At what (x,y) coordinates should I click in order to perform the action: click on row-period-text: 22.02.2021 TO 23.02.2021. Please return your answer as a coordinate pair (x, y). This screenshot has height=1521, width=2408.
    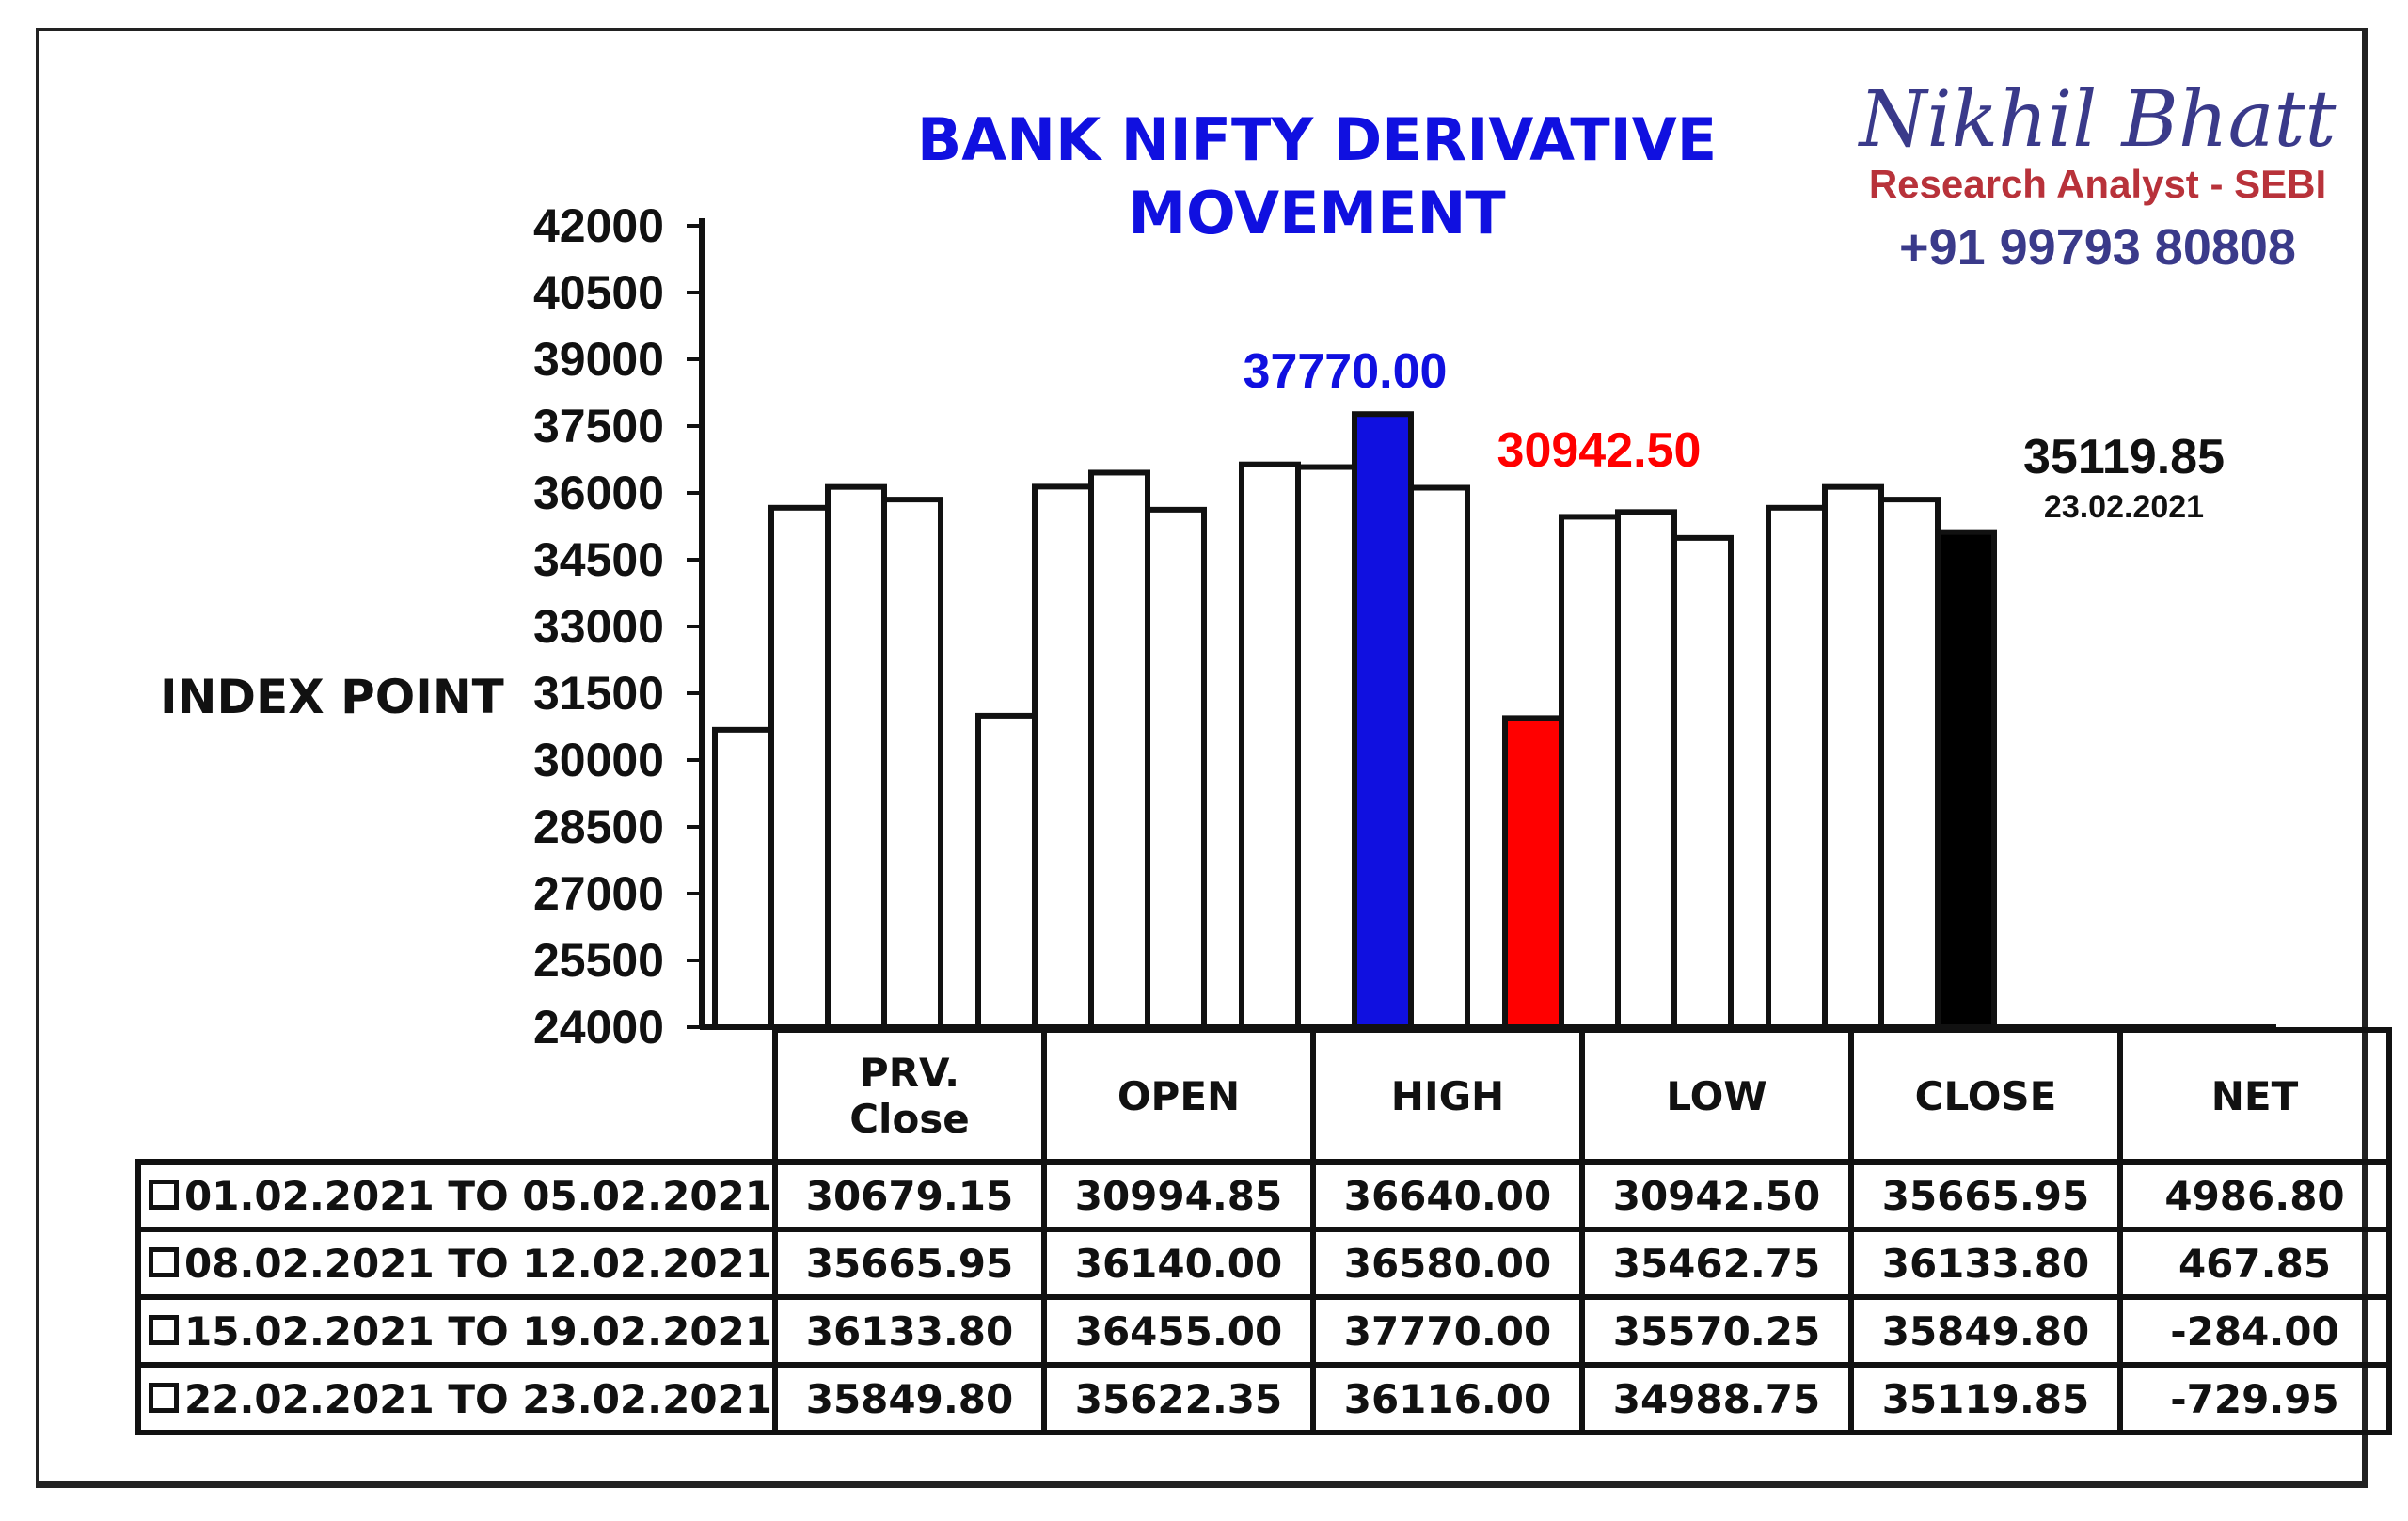
    Looking at the image, I should click on (478, 1398).